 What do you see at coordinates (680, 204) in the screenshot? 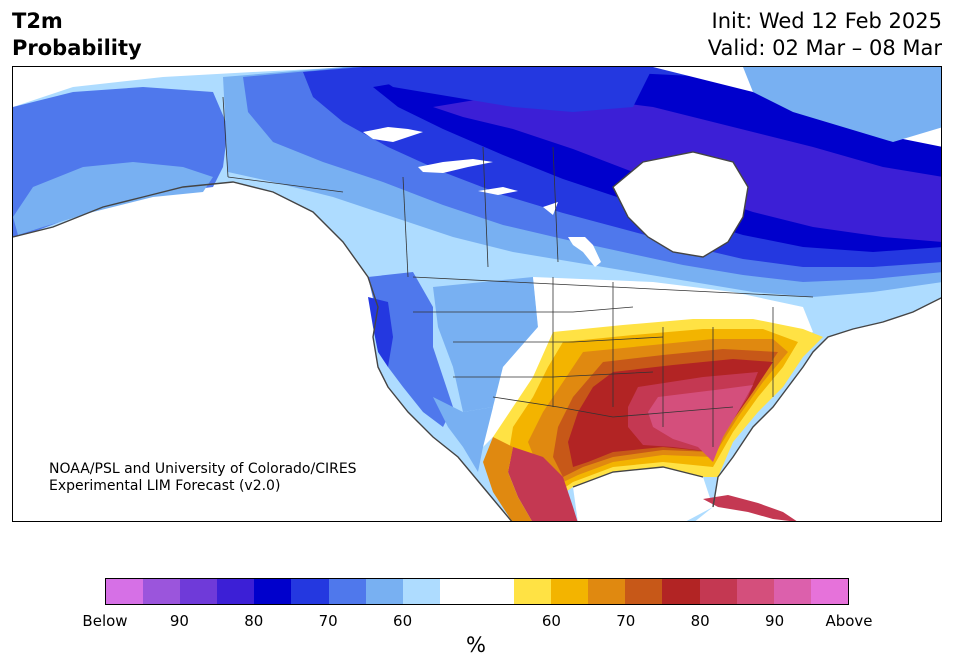
I see `hudson-bay-water` at bounding box center [680, 204].